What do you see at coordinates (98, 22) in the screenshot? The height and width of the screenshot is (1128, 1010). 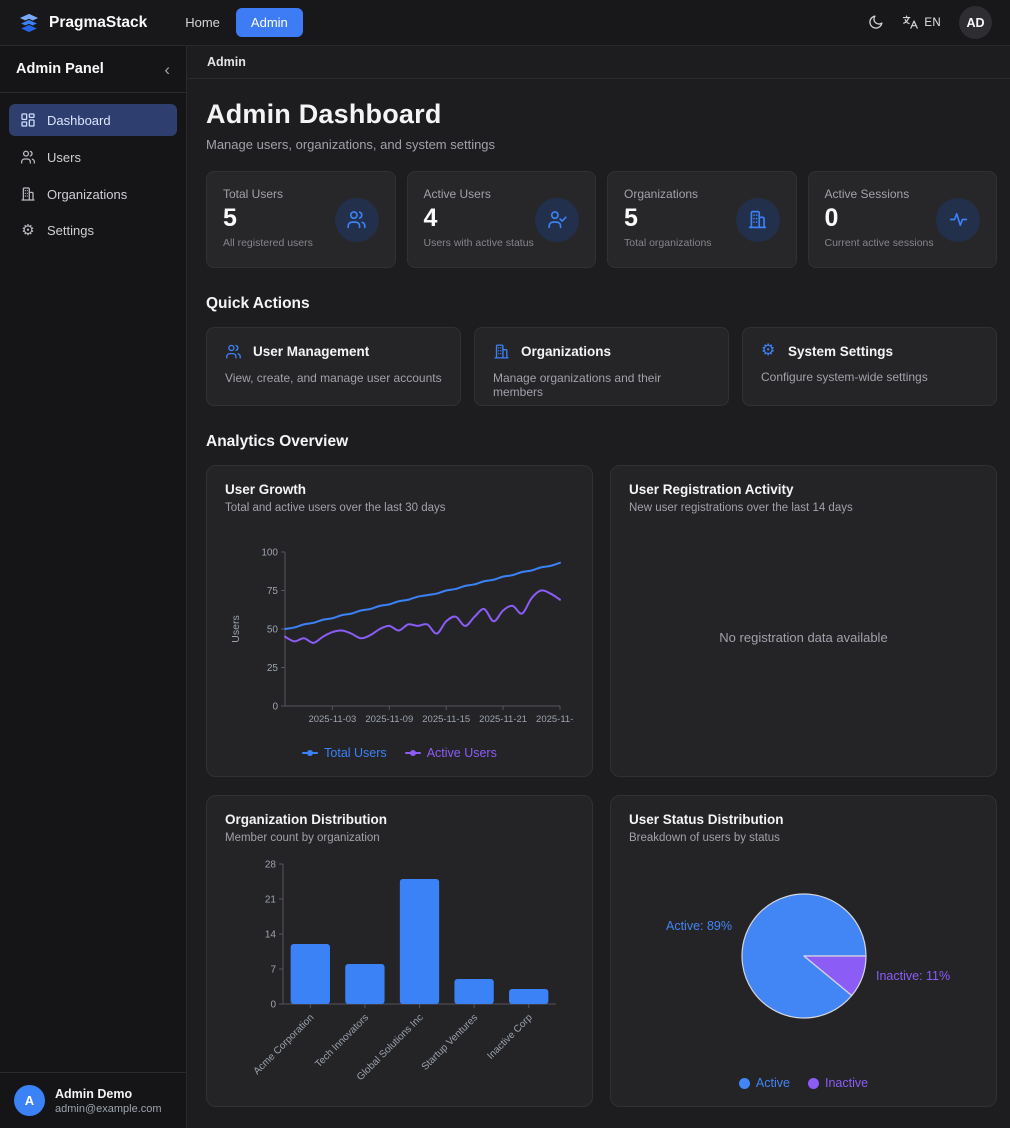 I see `brand-name: PragmaStack` at bounding box center [98, 22].